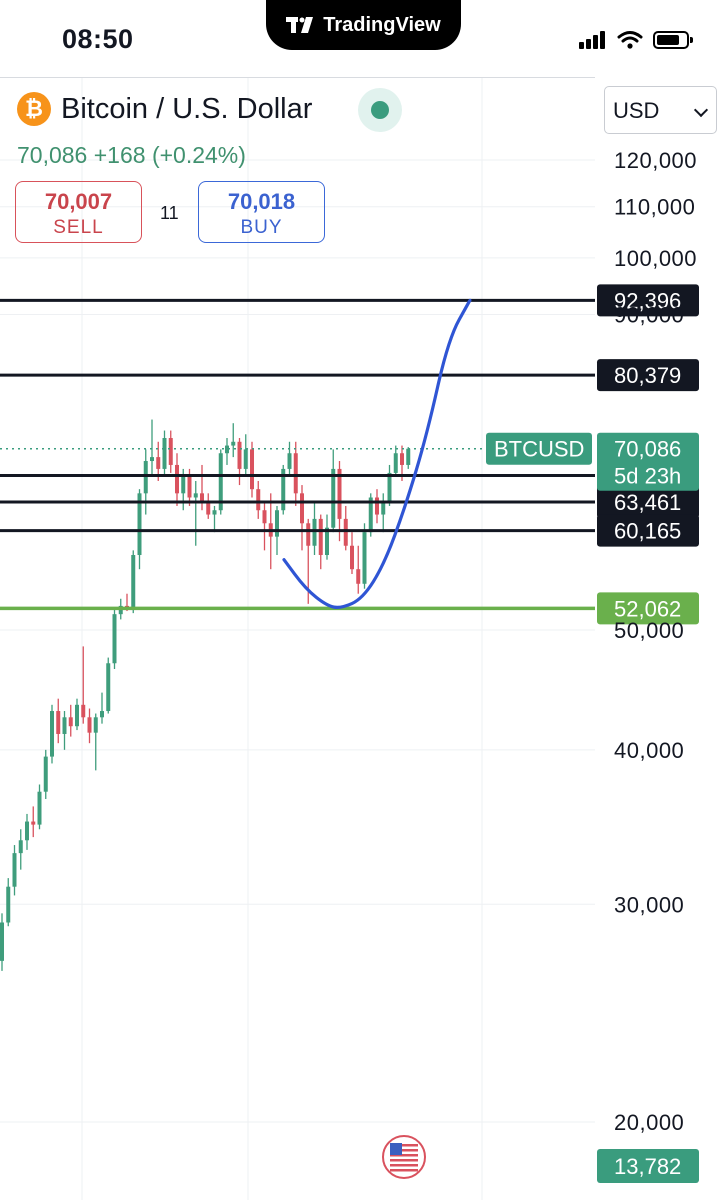 The width and height of the screenshot is (727, 1200). Describe the element at coordinates (164, 109) in the screenshot. I see `symbol-header: ₿ Bitcoin / U.S. Dollar` at that location.